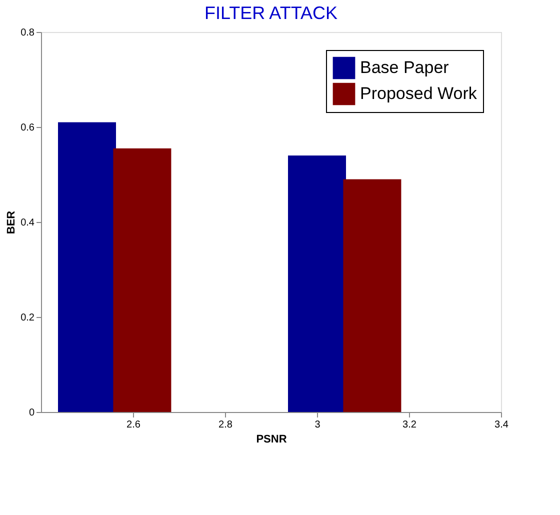  I want to click on y-tick-label: 0.2, so click(27, 318).